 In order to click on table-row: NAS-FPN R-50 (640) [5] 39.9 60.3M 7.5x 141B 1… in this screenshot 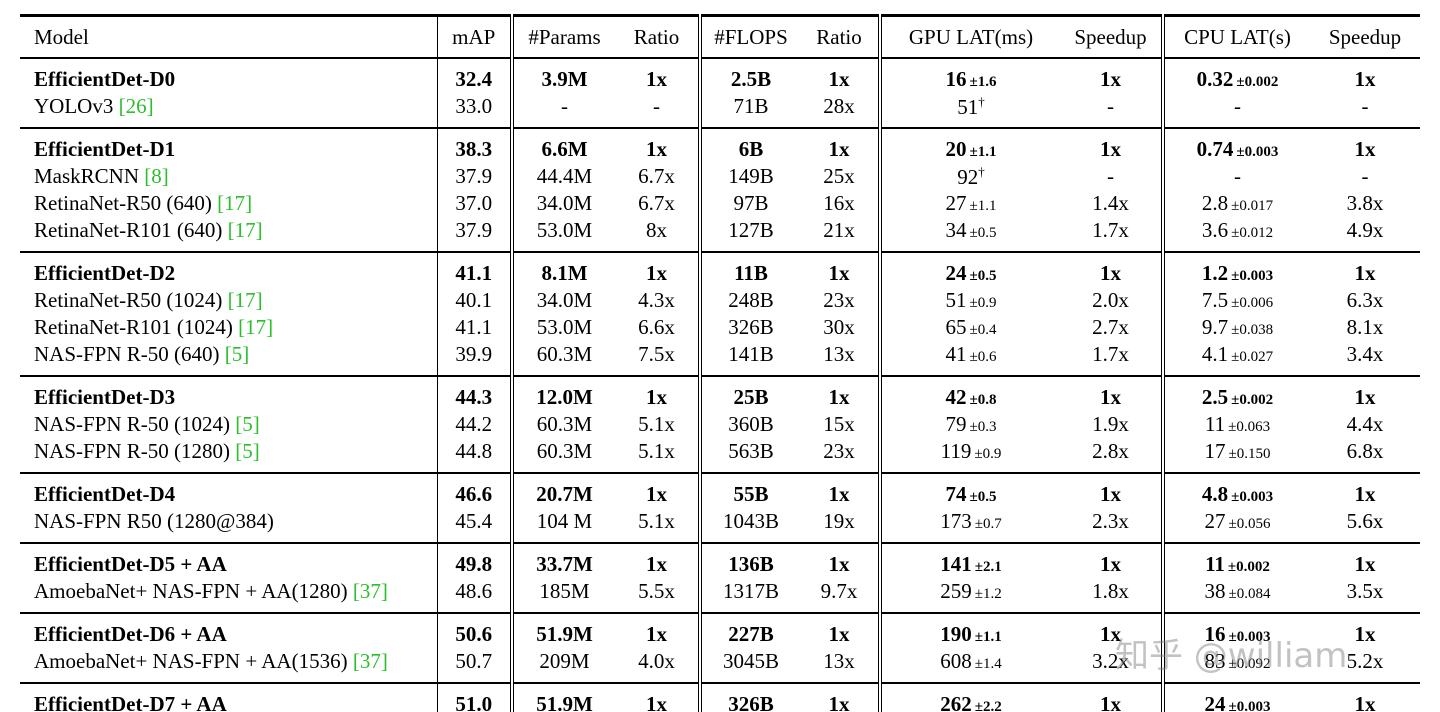, I will do `click(720, 358)`.